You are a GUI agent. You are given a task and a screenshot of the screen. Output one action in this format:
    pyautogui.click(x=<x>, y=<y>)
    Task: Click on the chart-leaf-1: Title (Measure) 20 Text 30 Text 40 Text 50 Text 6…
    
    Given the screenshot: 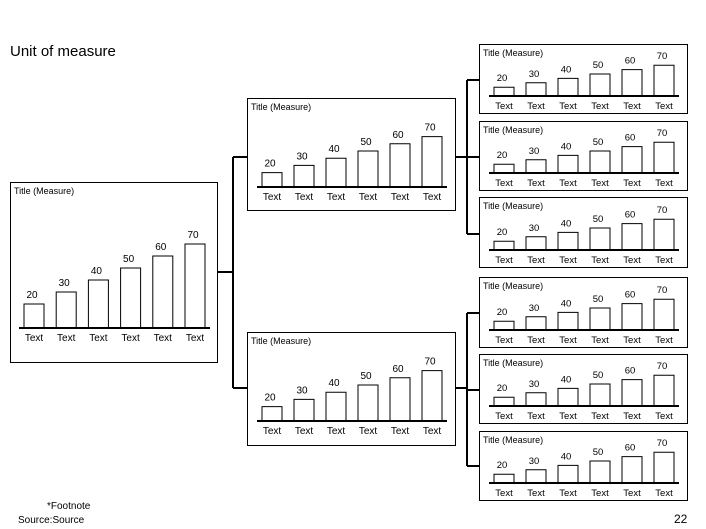 What is the action you would take?
    pyautogui.click(x=583, y=79)
    